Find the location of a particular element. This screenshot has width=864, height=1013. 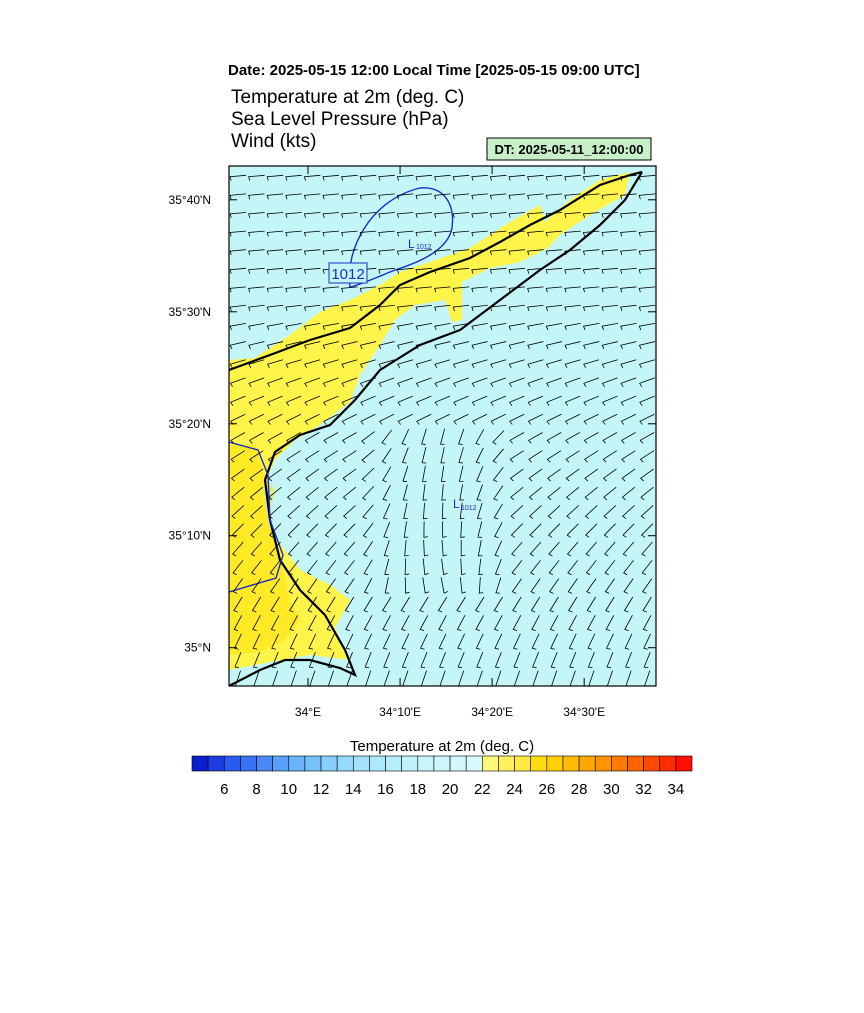

colorbar-label: 8 is located at coordinates (256, 789).